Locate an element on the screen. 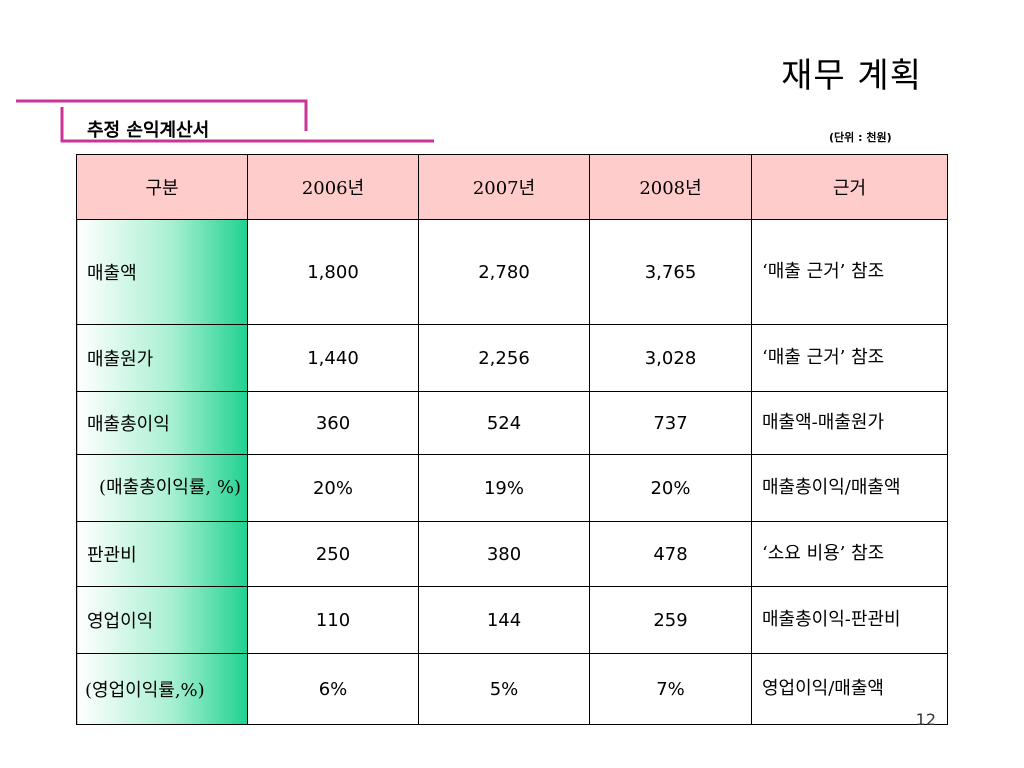 This screenshot has height=768, width=1024. row-label: (매출총이익률, %) is located at coordinates (162, 488).